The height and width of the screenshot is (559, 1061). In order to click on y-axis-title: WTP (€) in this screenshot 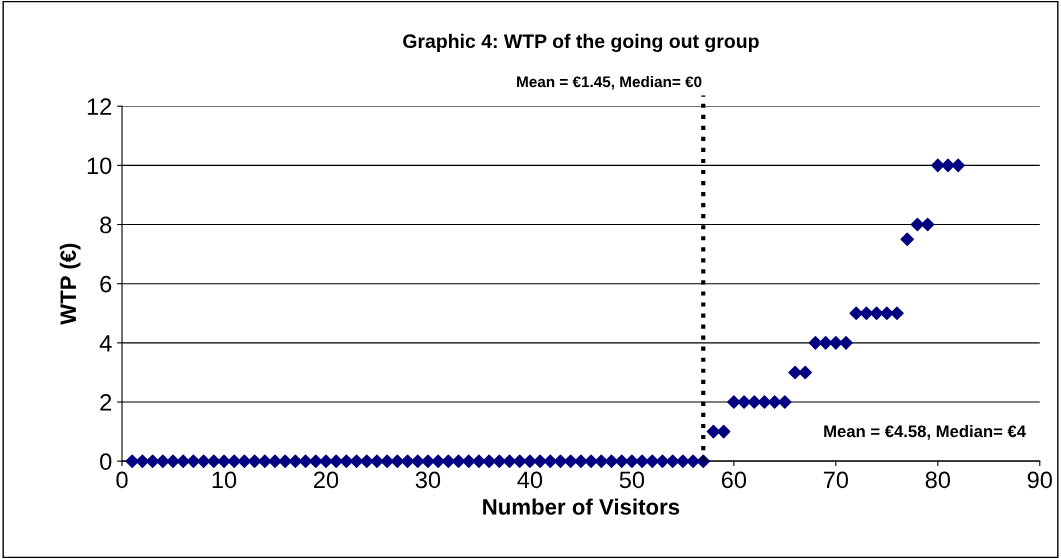, I will do `click(70, 284)`.